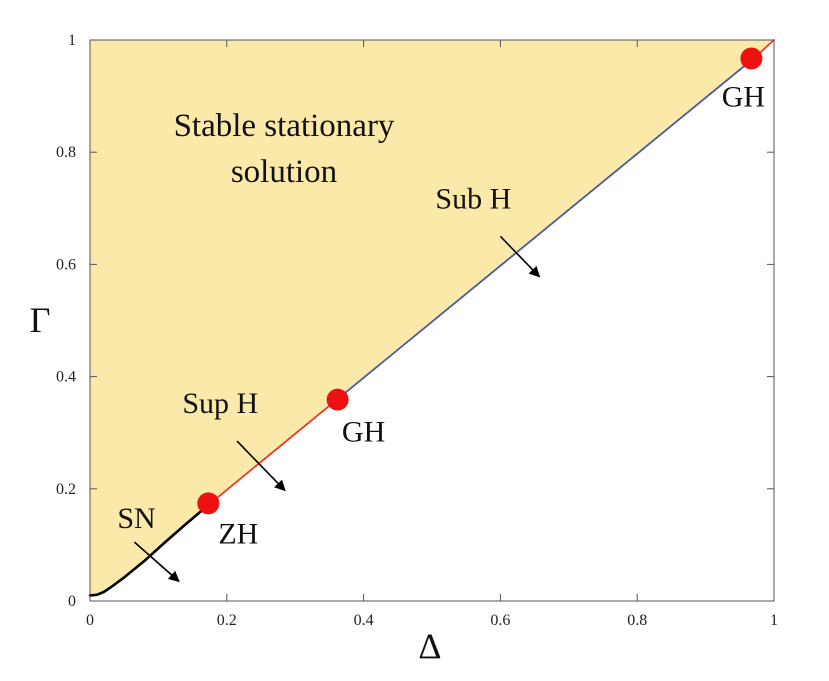 The width and height of the screenshot is (829, 681). I want to click on y-tick-label: 0.8, so click(66, 152).